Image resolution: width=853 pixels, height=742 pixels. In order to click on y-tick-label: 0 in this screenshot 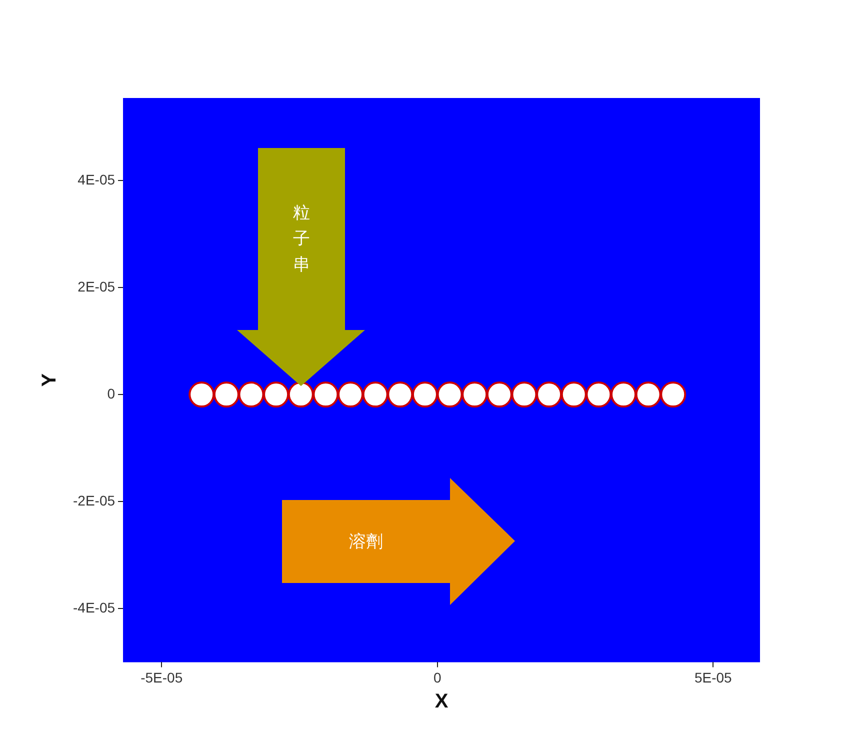, I will do `click(111, 393)`.